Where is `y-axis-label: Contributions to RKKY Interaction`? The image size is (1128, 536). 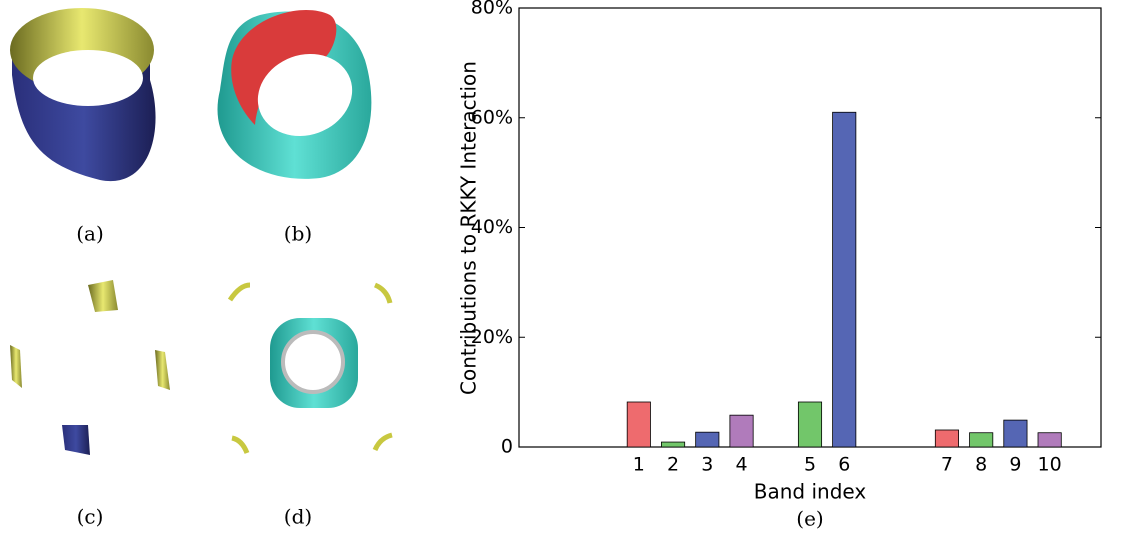 y-axis-label: Contributions to RKKY Interaction is located at coordinates (469, 228).